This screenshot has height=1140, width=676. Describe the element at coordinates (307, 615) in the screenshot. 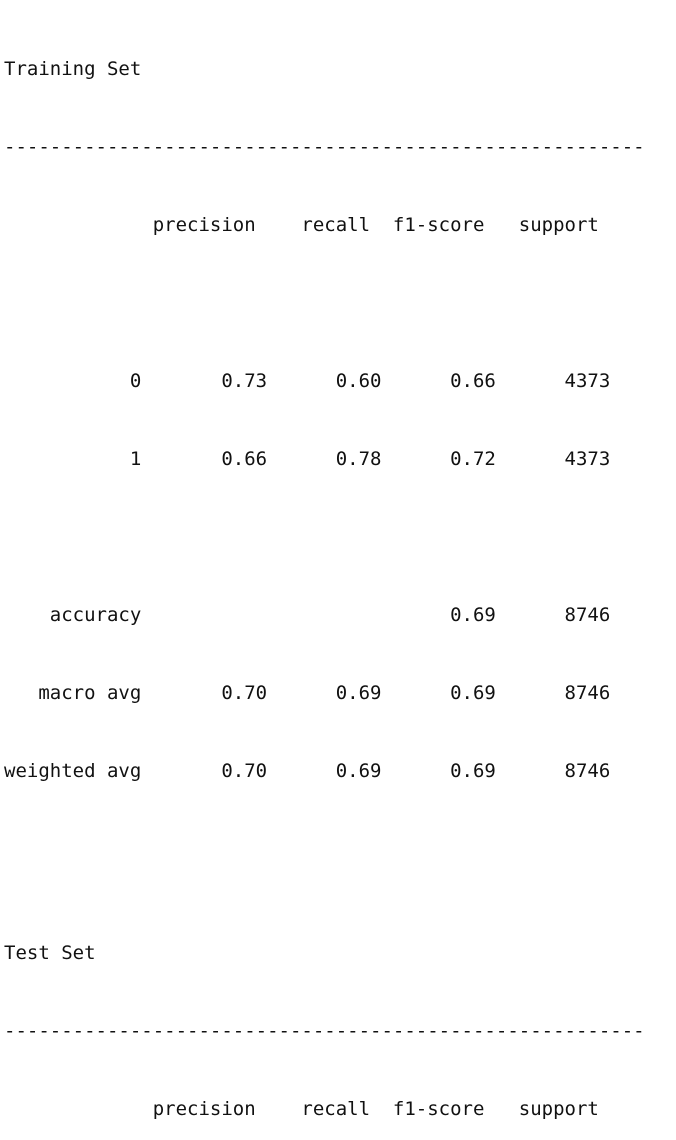

I see `training-row-accuracy: accuracy 0.69 8746` at that location.